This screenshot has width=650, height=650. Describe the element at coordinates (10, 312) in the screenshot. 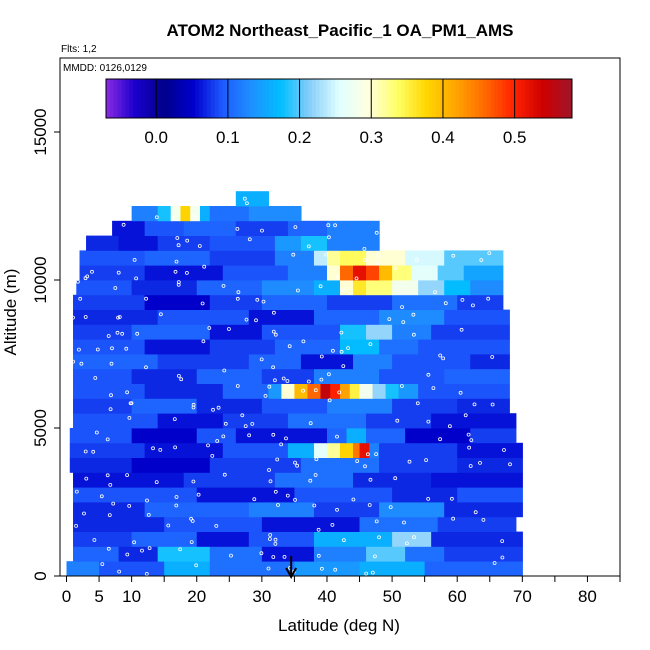

I see `y-axis-label: Altitude (m)` at that location.